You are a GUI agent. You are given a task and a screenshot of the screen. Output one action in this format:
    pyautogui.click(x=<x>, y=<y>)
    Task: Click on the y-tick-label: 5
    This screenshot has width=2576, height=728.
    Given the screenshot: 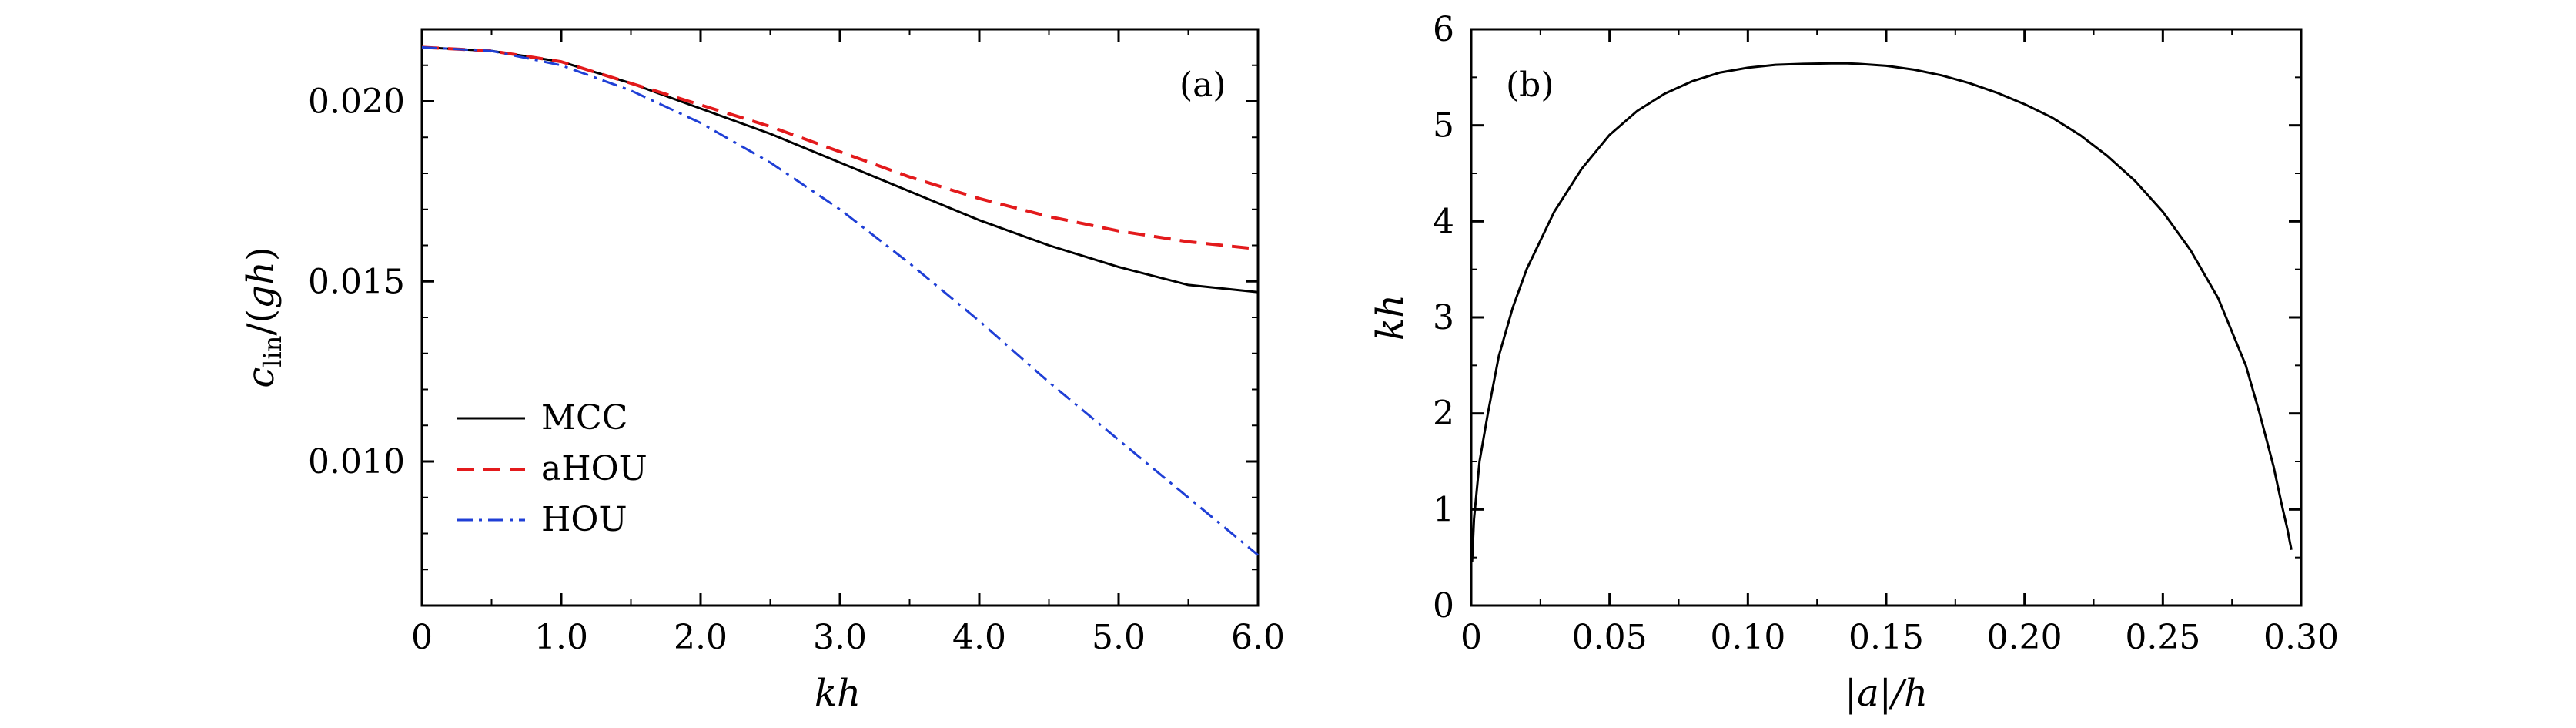 What is the action you would take?
    pyautogui.click(x=1444, y=126)
    